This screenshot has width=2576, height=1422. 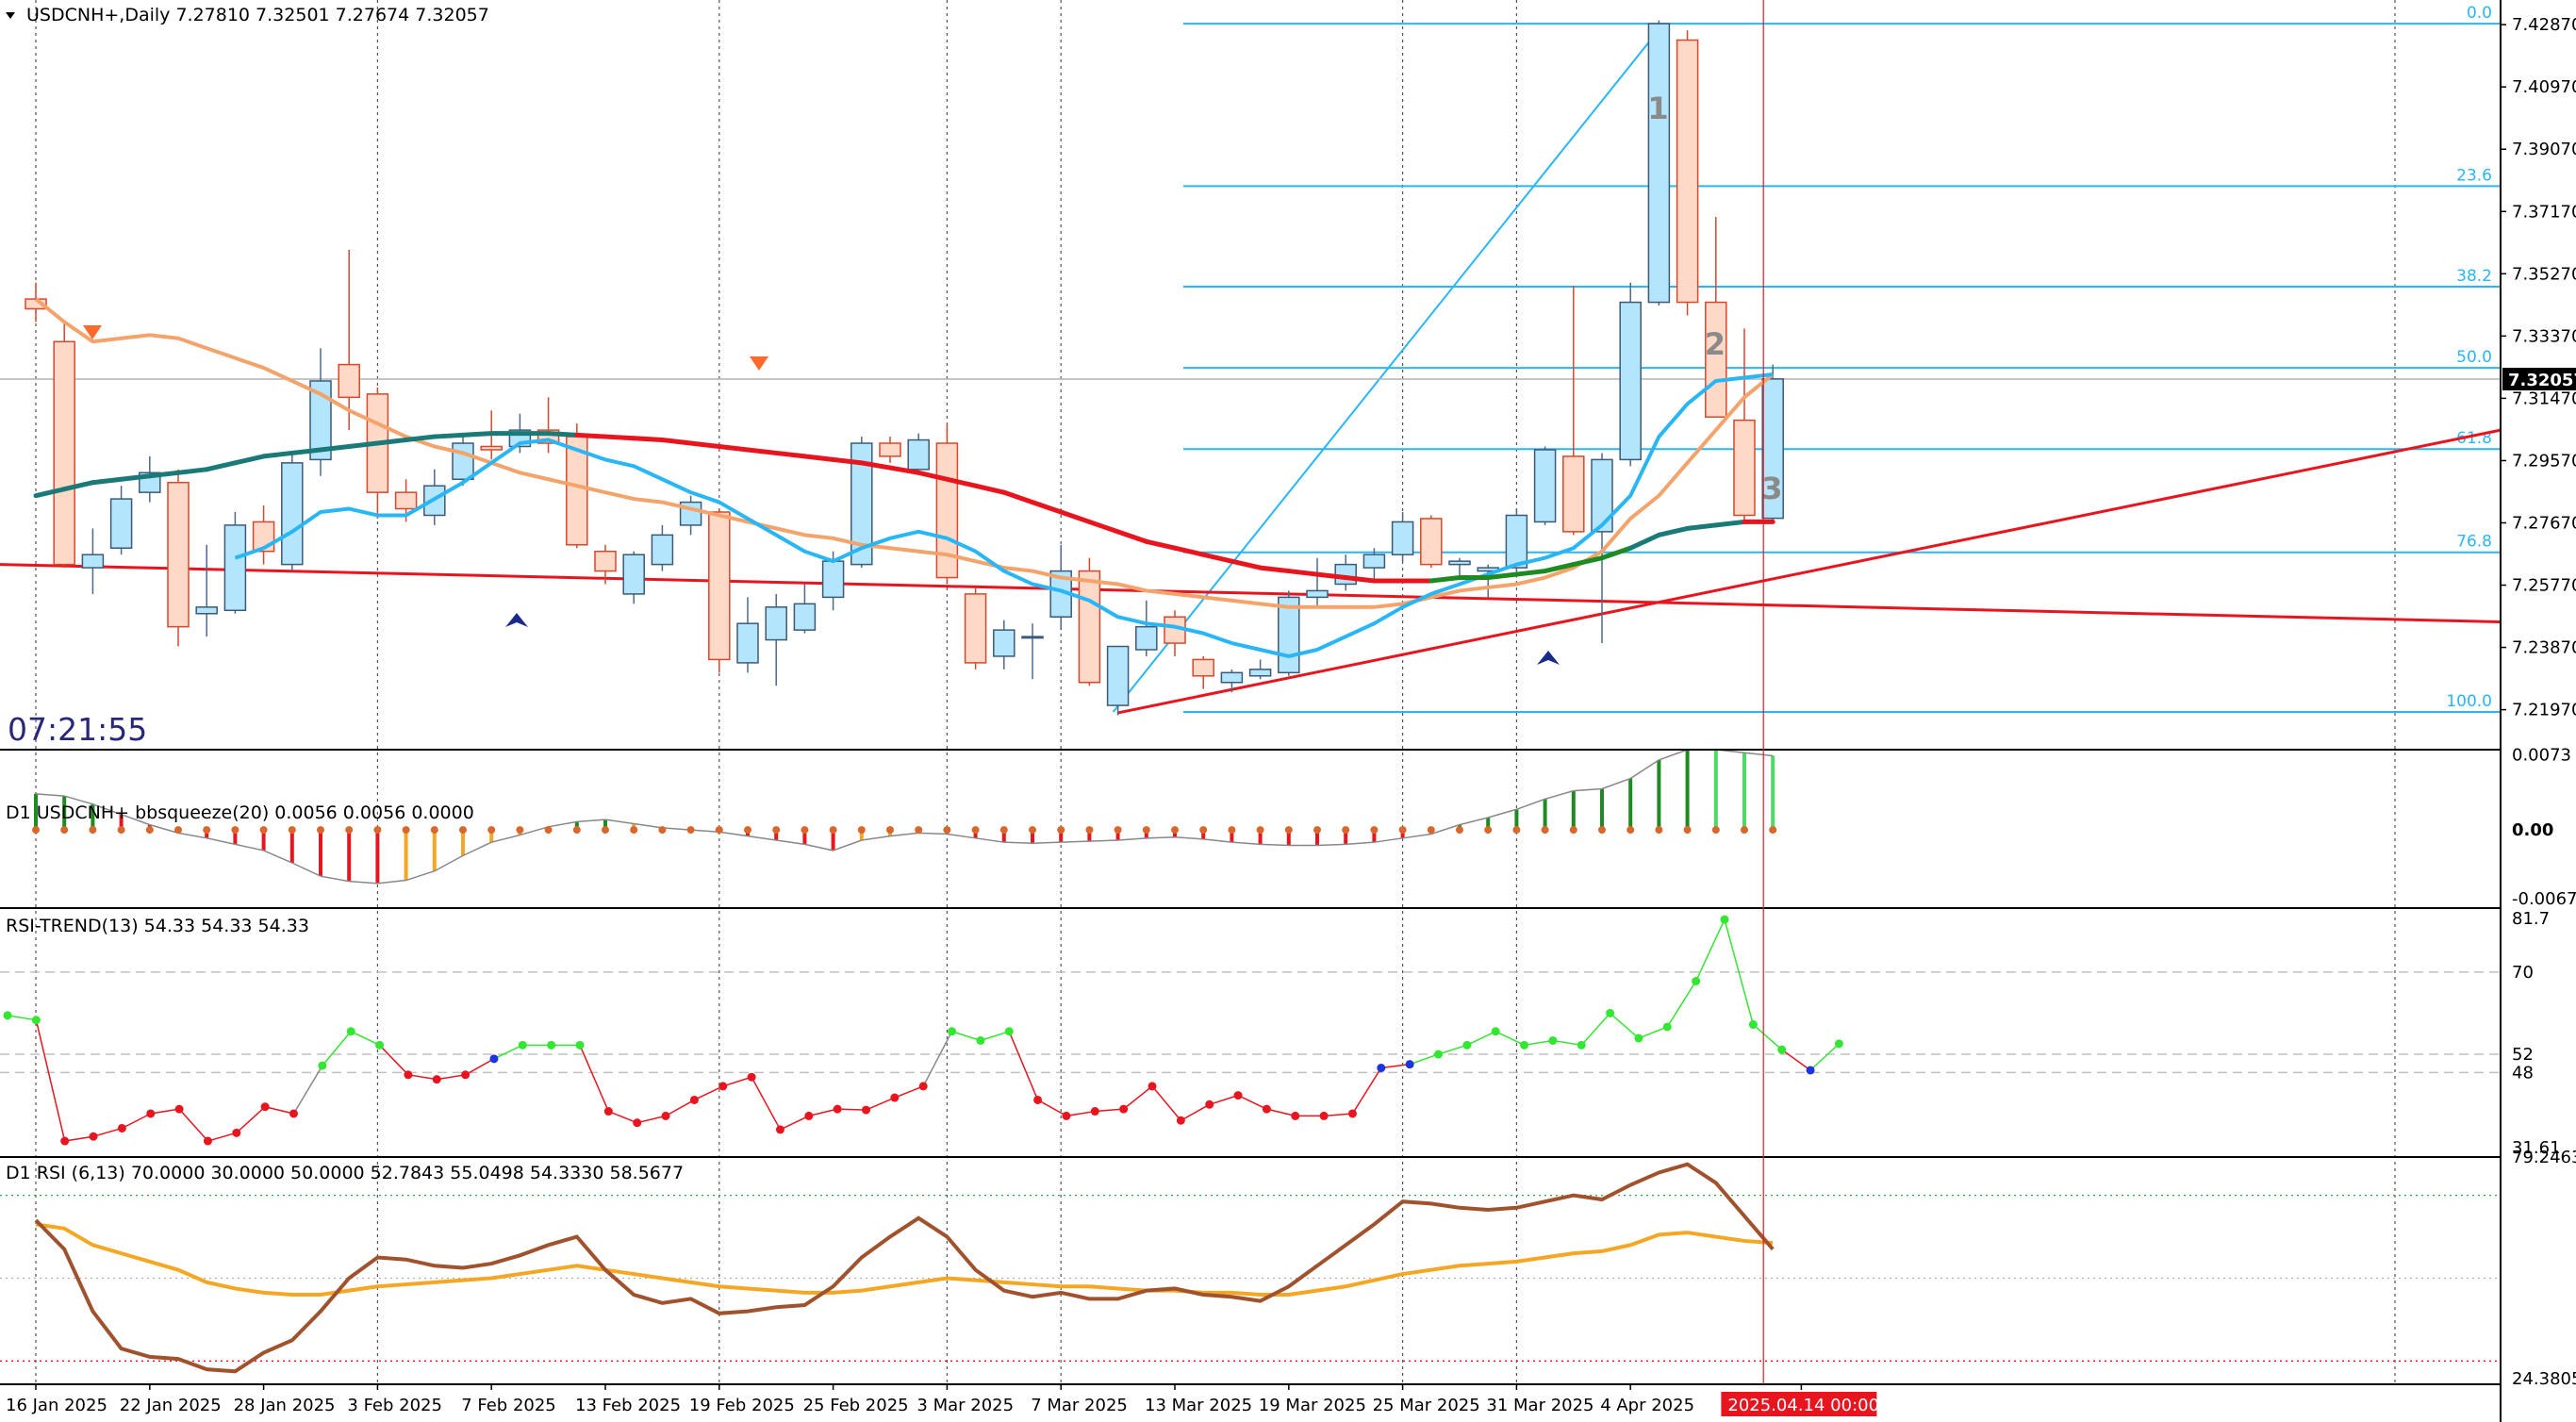 I want to click on menu-triangle-icon, so click(x=10, y=15).